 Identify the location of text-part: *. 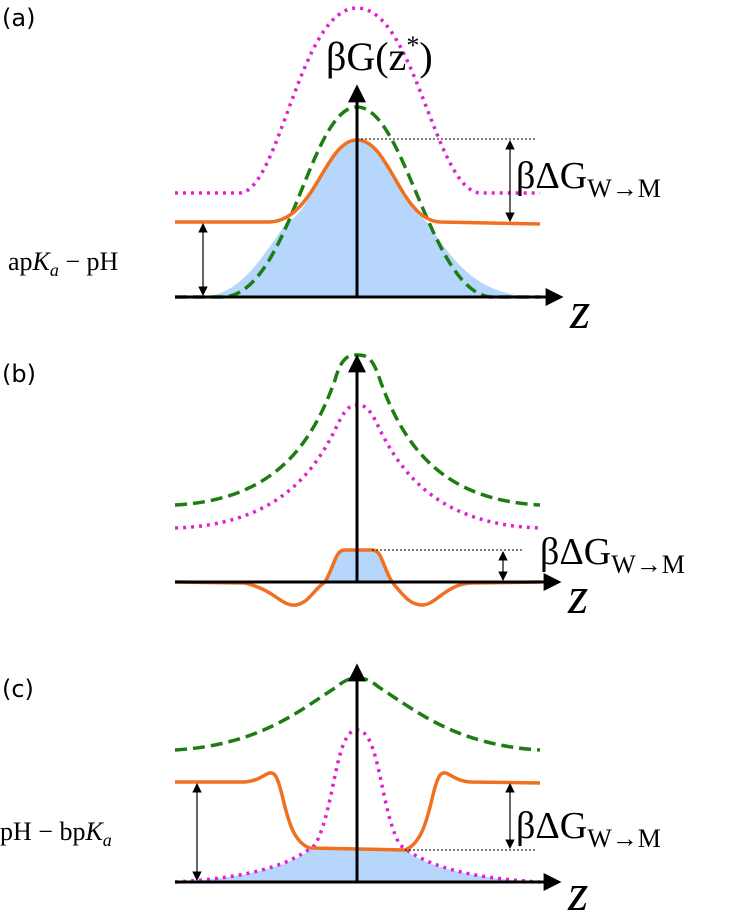
(412, 45).